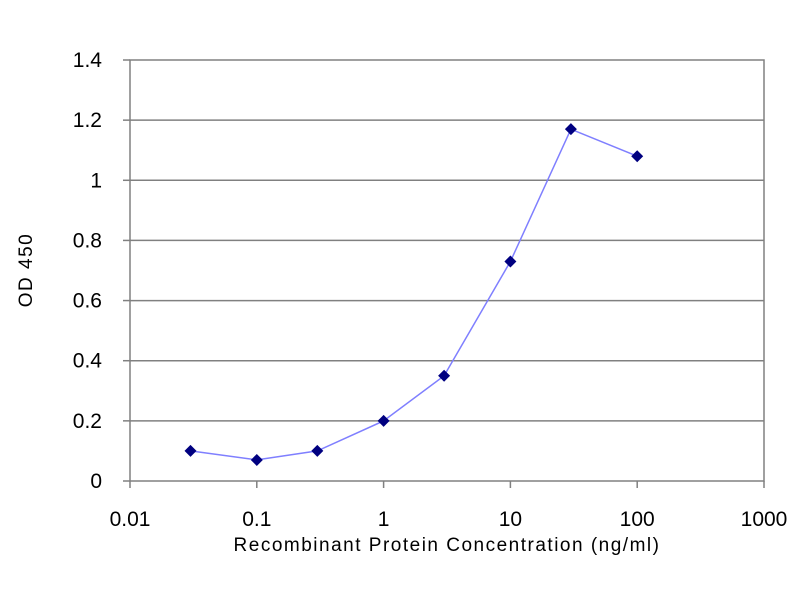 The height and width of the screenshot is (605, 800). Describe the element at coordinates (26, 270) in the screenshot. I see `y-axis-title: OD 450` at that location.